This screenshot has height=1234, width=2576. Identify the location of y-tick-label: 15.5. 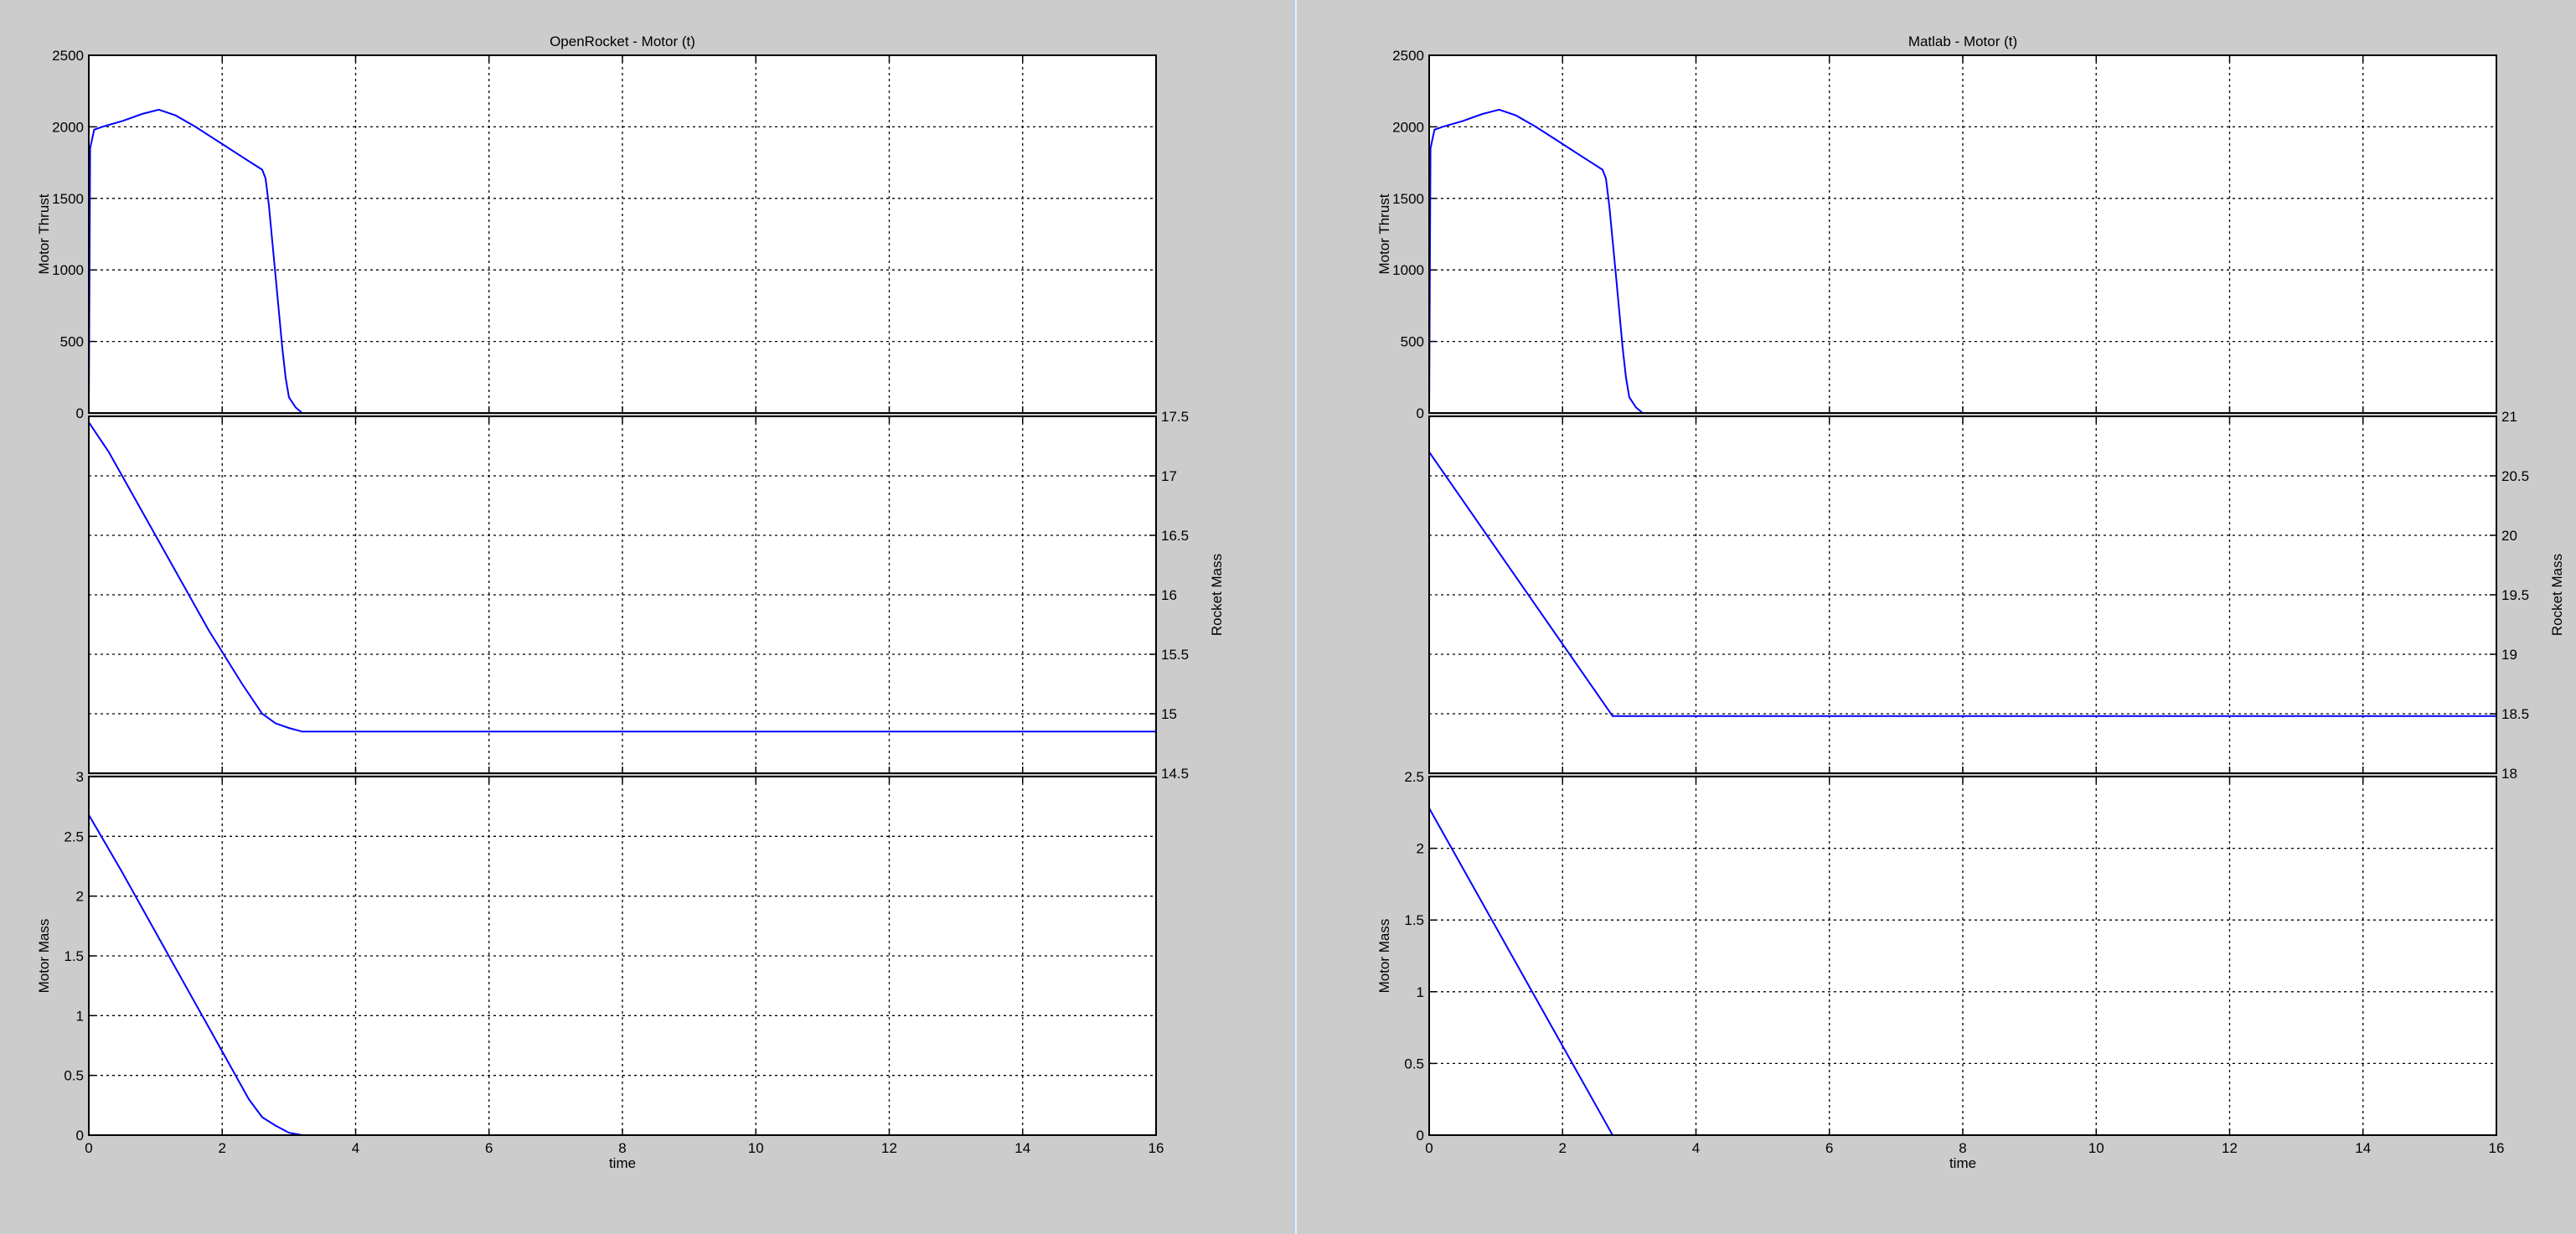
(1175, 655).